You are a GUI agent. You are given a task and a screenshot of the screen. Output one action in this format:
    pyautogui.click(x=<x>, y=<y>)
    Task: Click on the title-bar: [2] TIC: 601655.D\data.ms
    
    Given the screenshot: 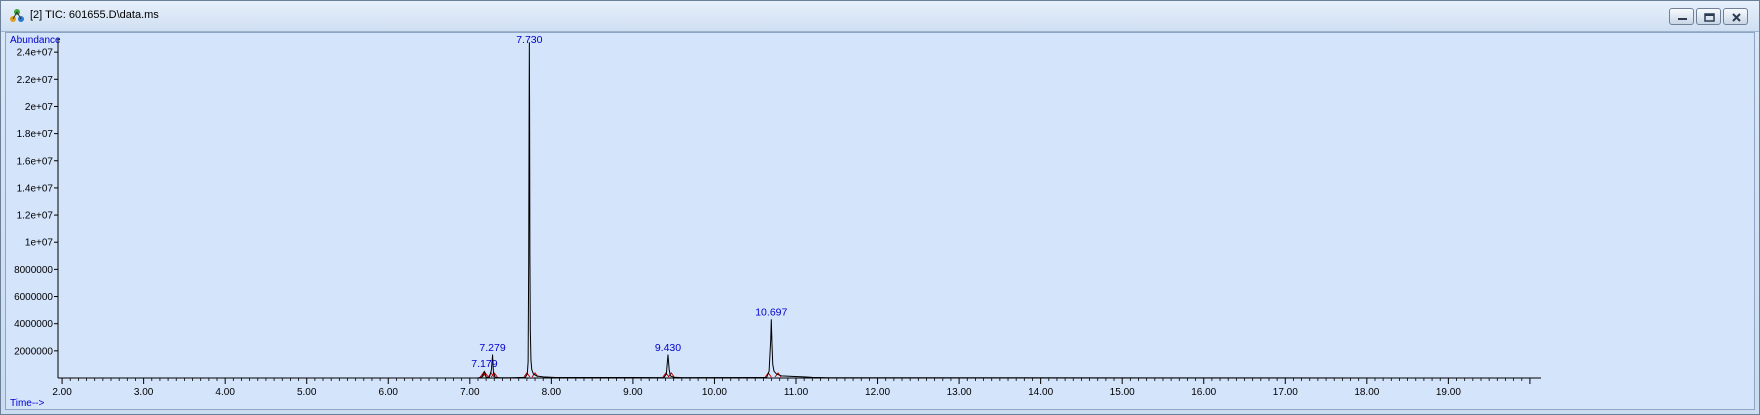 What is the action you would take?
    pyautogui.click(x=880, y=16)
    